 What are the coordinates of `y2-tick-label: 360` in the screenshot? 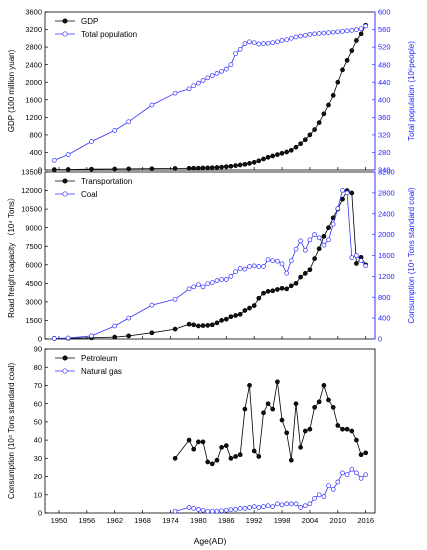 It's located at (384, 117).